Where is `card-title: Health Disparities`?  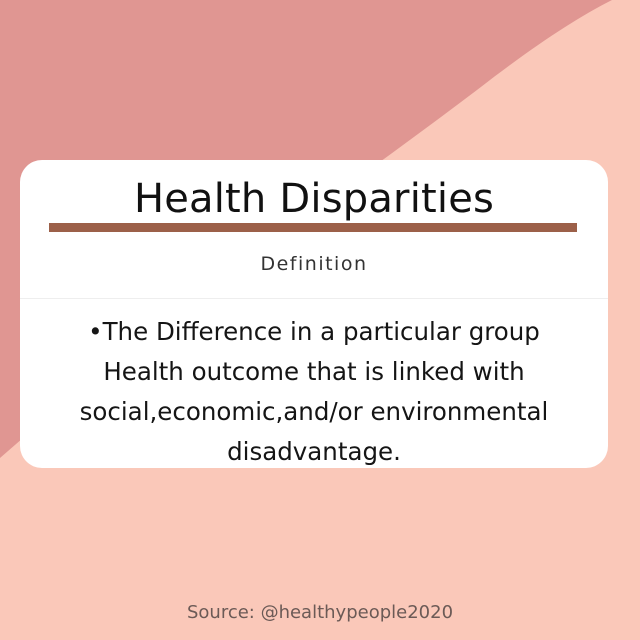 card-title: Health Disparities is located at coordinates (314, 199).